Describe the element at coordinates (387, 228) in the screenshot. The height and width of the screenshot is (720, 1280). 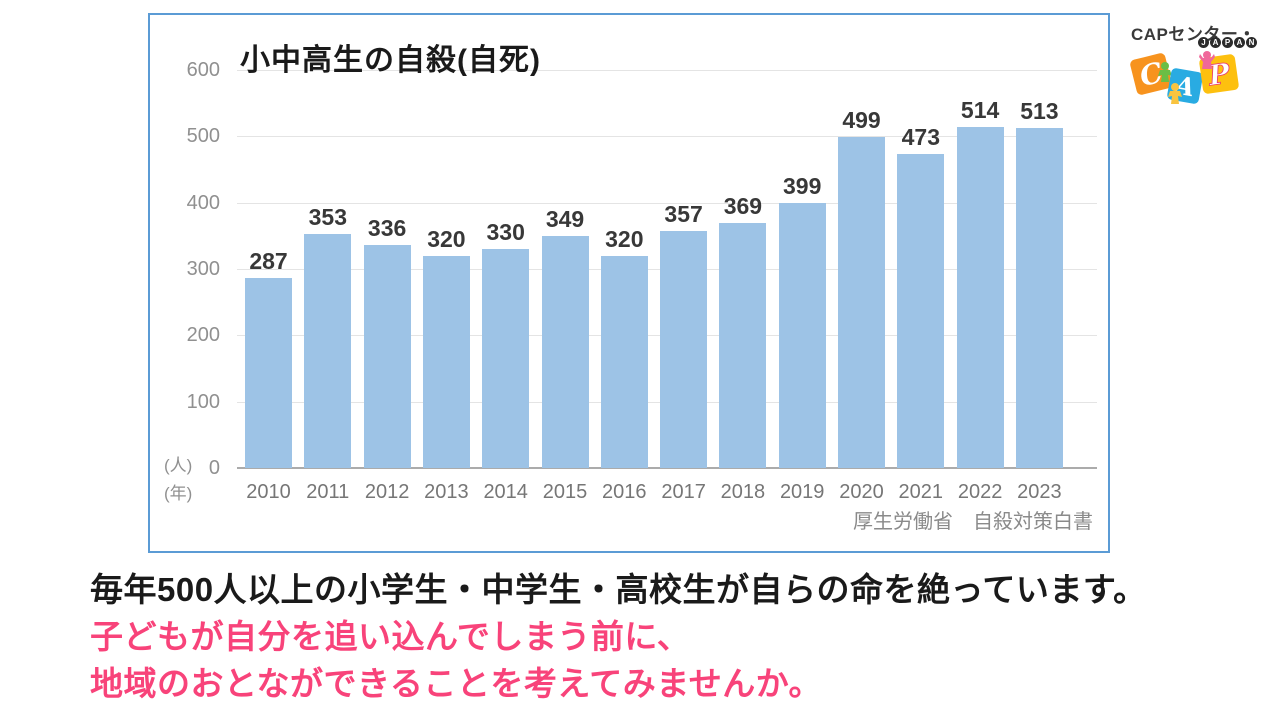
I see `bar-value-label: 336` at that location.